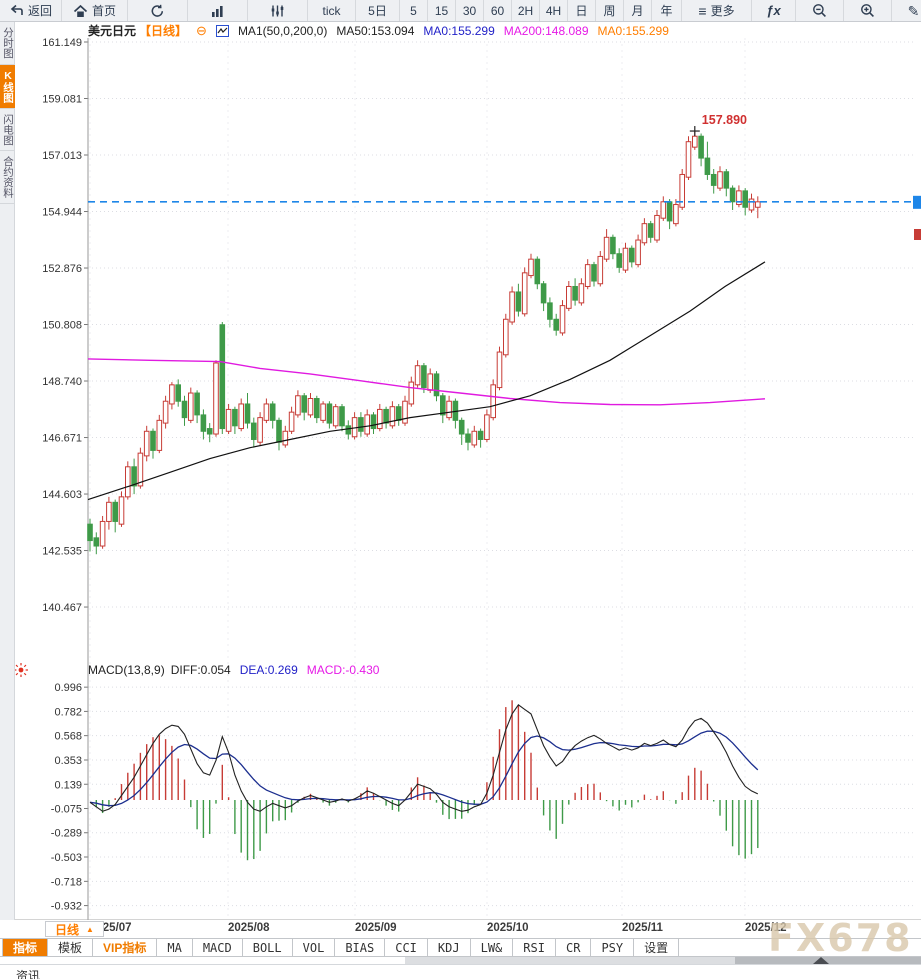 Image resolution: width=921 pixels, height=979 pixels. What do you see at coordinates (222, 30) in the screenshot?
I see `ma-chart-icon` at bounding box center [222, 30].